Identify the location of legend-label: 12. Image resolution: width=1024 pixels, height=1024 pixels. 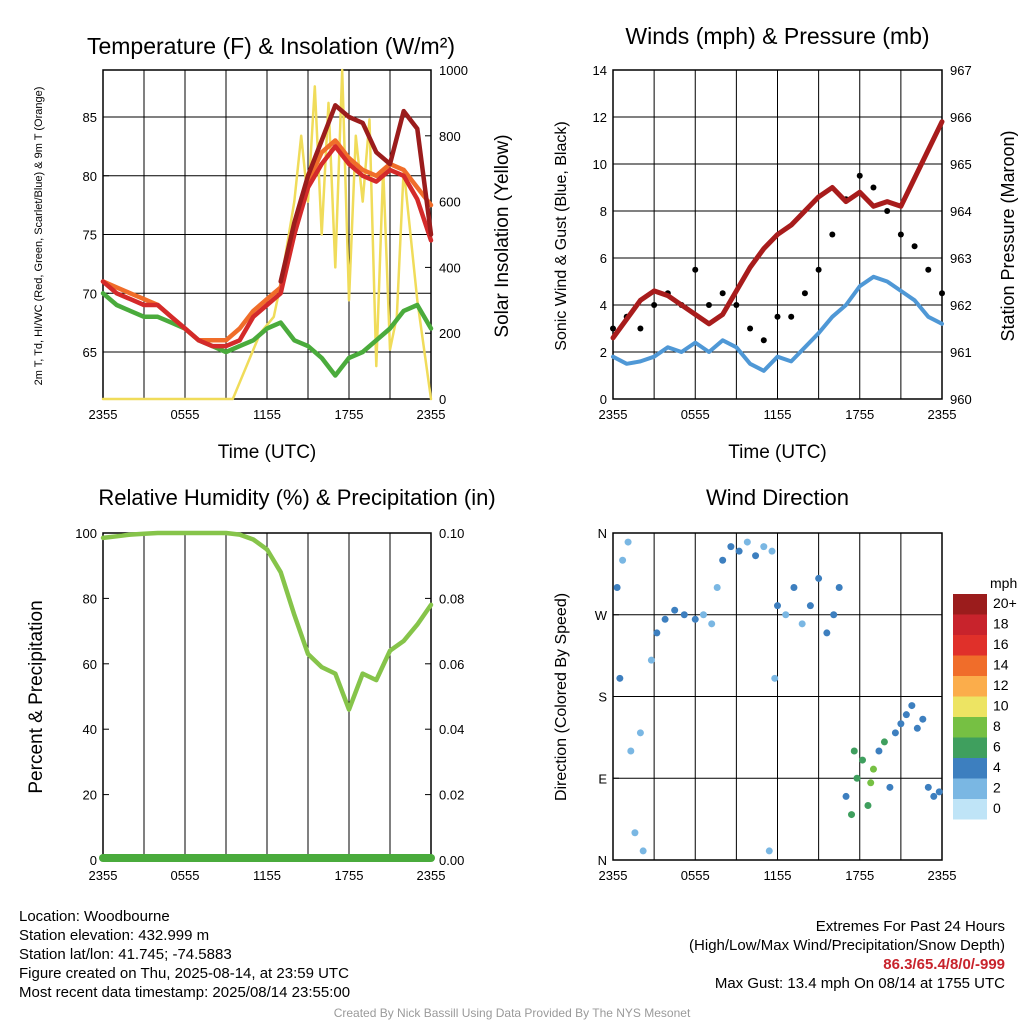
(1001, 685).